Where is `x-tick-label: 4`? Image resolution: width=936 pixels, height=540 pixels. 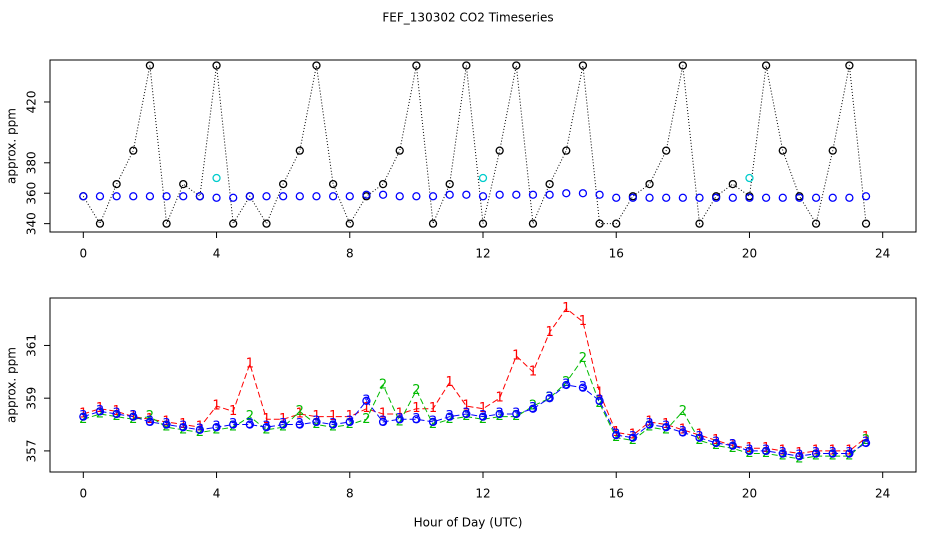 x-tick-label: 4 is located at coordinates (217, 254).